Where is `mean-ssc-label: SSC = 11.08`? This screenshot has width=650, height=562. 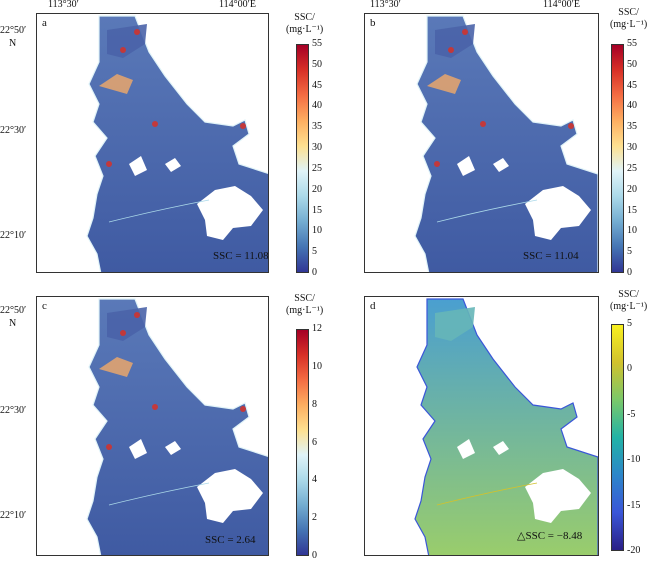
mean-ssc-label: SSC = 11.08 is located at coordinates (241, 256).